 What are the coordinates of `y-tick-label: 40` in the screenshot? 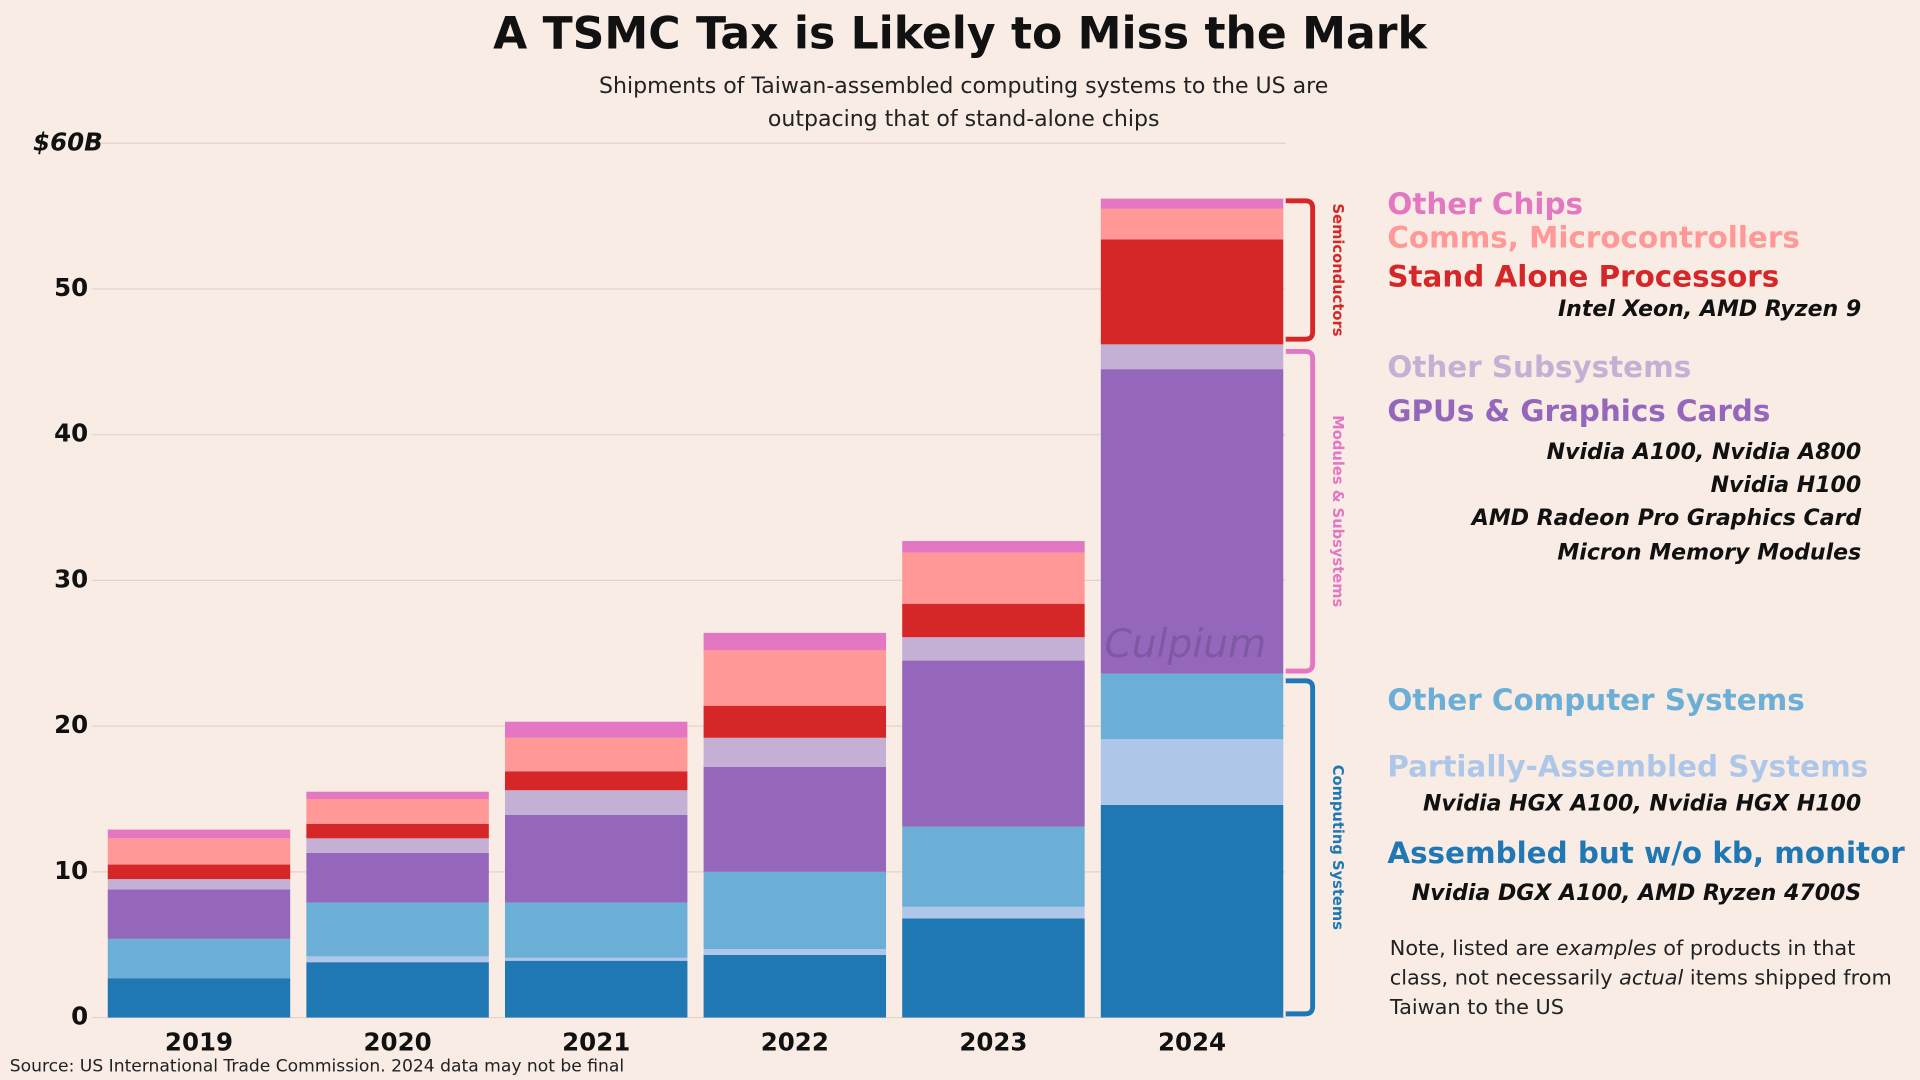 It's located at (71, 433).